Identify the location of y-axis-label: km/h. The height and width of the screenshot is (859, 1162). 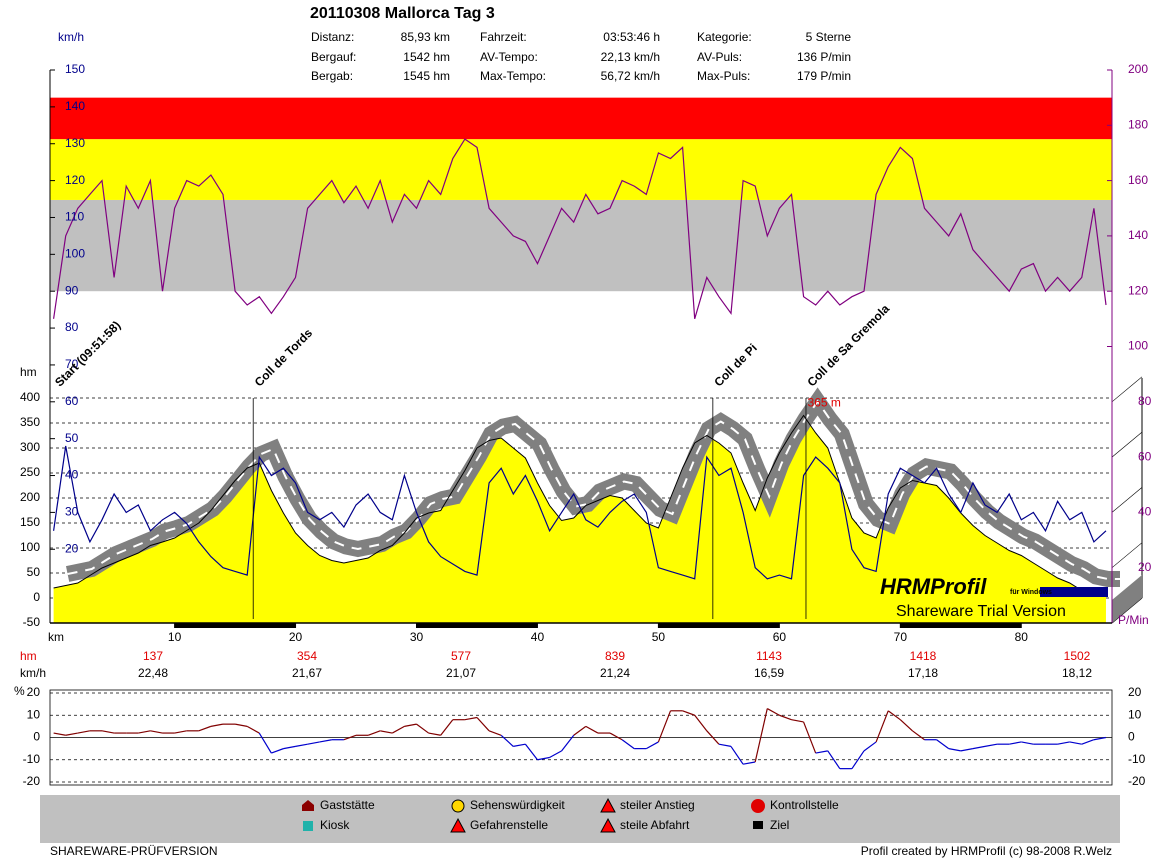
(71, 37).